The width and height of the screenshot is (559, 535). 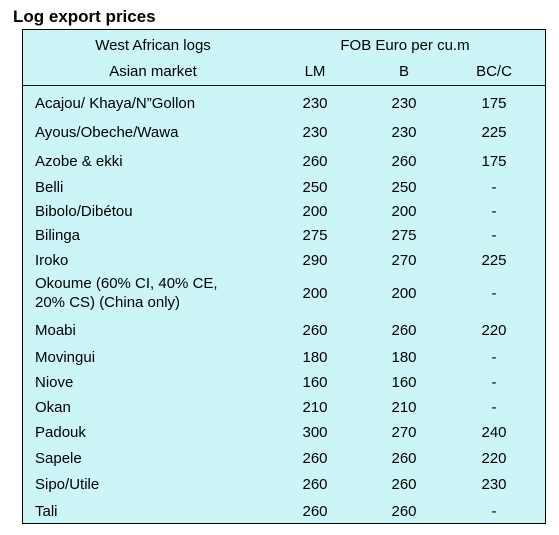 I want to click on table-row: Sipo/Utile 260 260 230, so click(x=284, y=484).